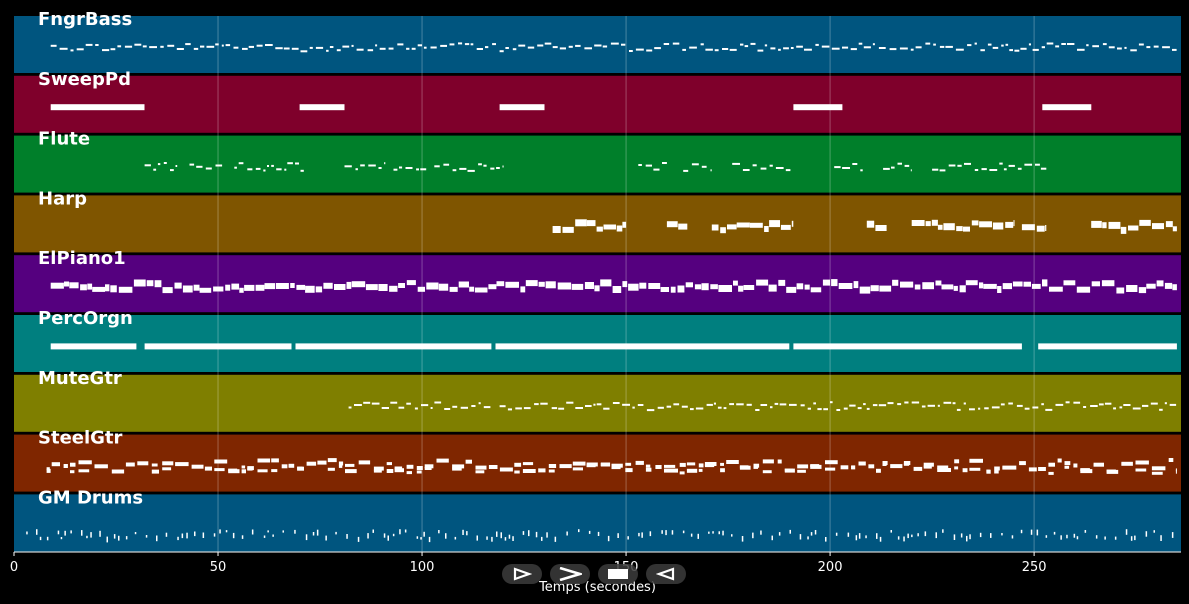 The image size is (1189, 604). Describe the element at coordinates (597, 523) in the screenshot. I see `track-lane-gm-drums` at that location.